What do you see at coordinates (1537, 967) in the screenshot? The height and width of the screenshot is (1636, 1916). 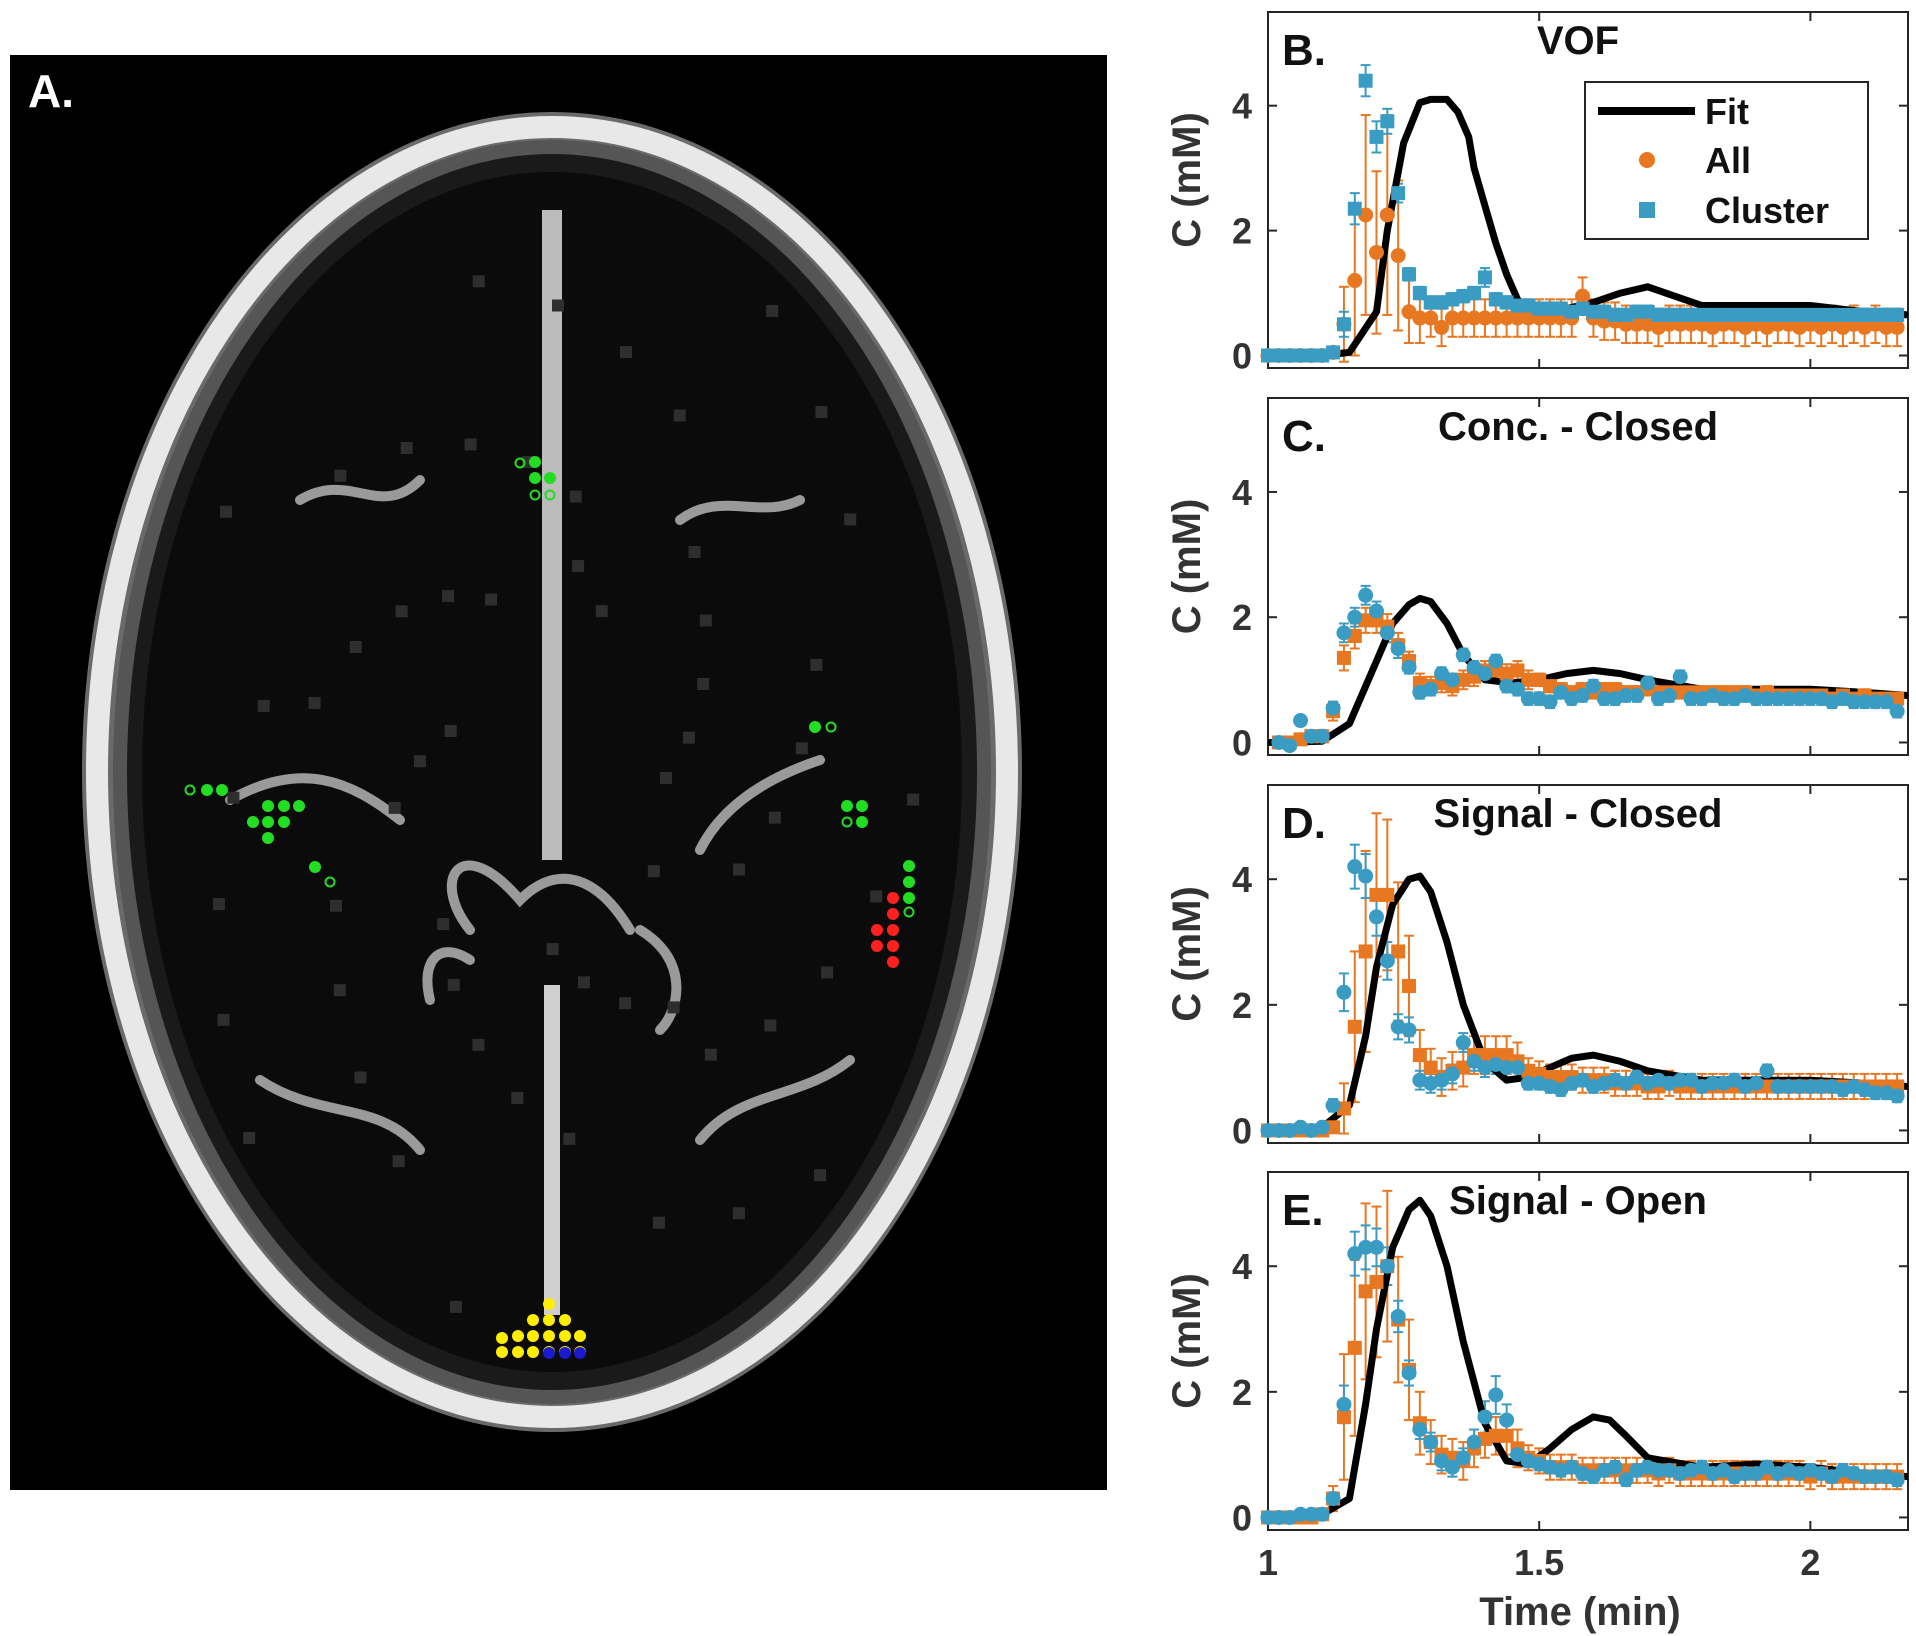 I see `chart-panel: 0 2 4 C (mM) D. Signal - Closed` at bounding box center [1537, 967].